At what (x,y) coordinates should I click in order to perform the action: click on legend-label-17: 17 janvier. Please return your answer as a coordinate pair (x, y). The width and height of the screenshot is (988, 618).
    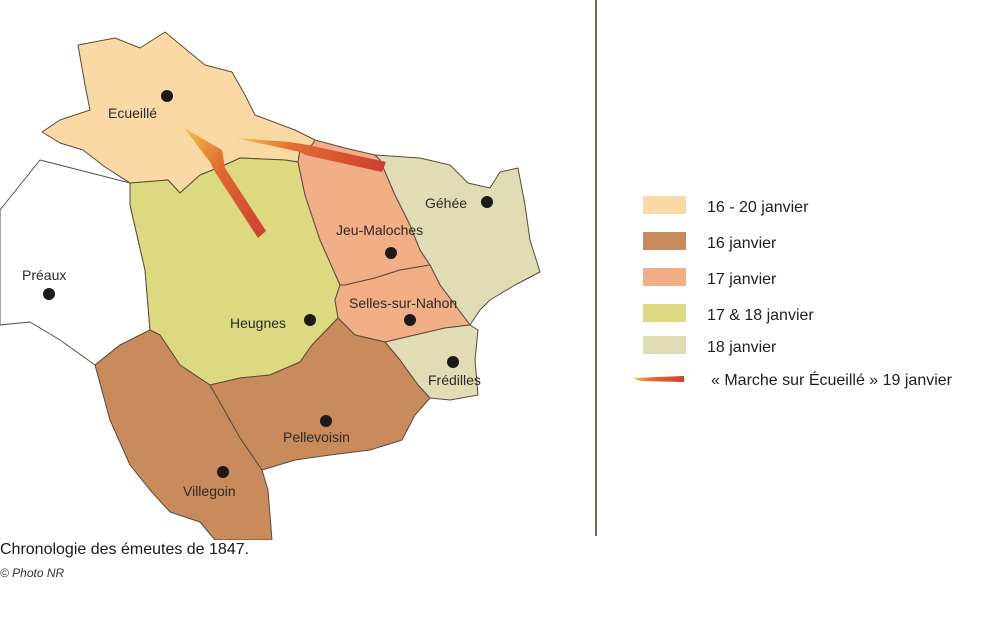
    Looking at the image, I should click on (742, 279).